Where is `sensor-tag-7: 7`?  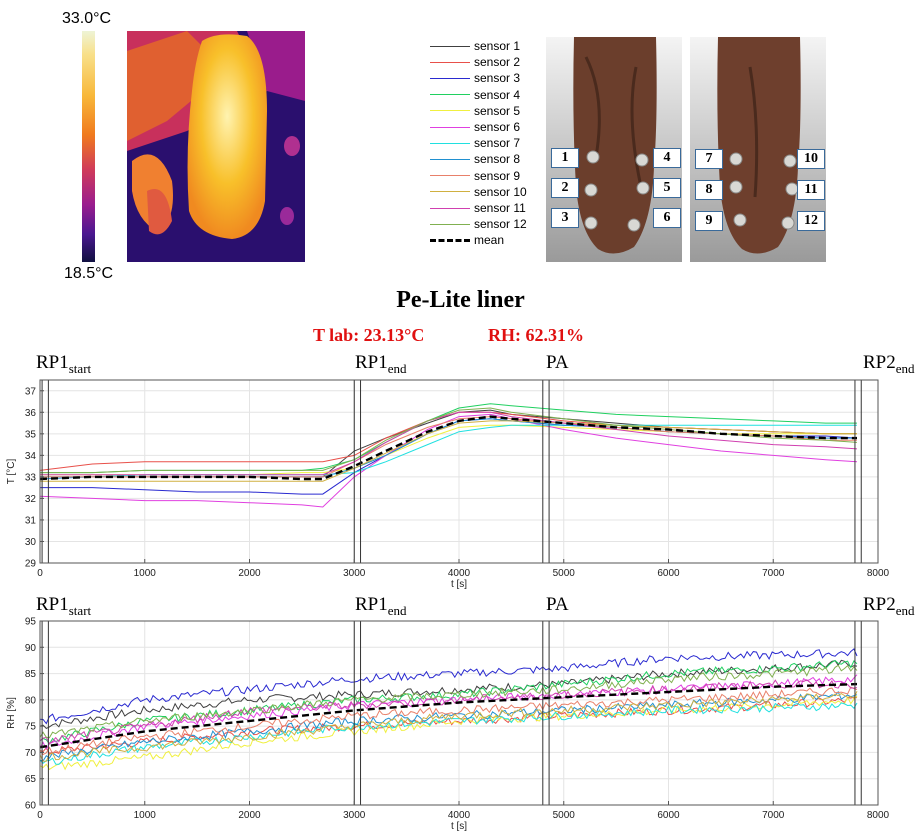
sensor-tag-7: 7 is located at coordinates (709, 159).